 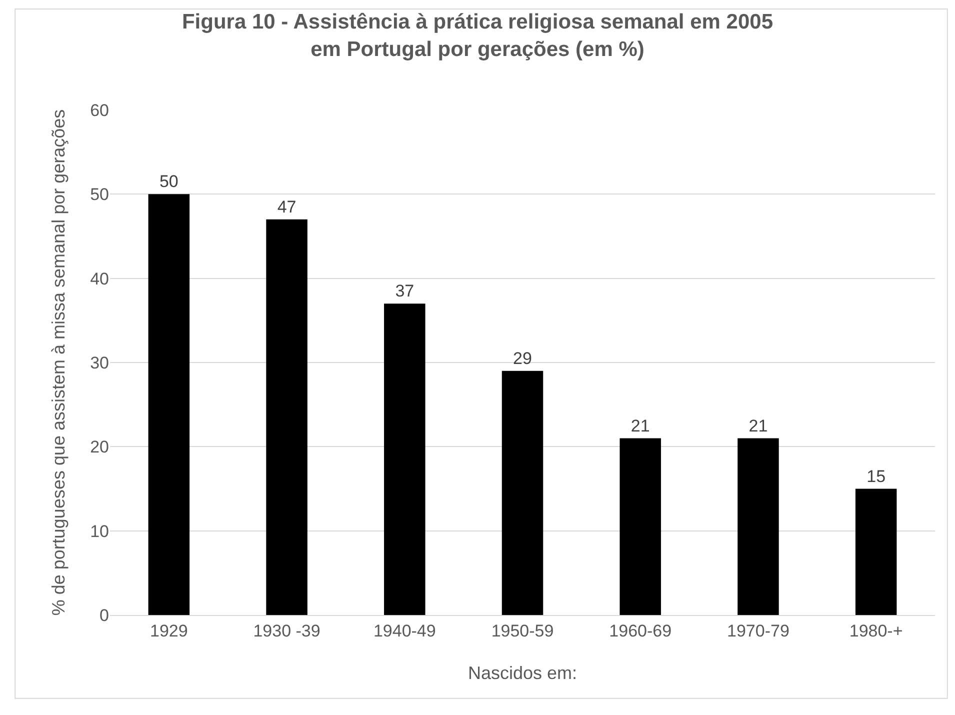 What do you see at coordinates (99, 278) in the screenshot?
I see `y-tick-label: 40` at bounding box center [99, 278].